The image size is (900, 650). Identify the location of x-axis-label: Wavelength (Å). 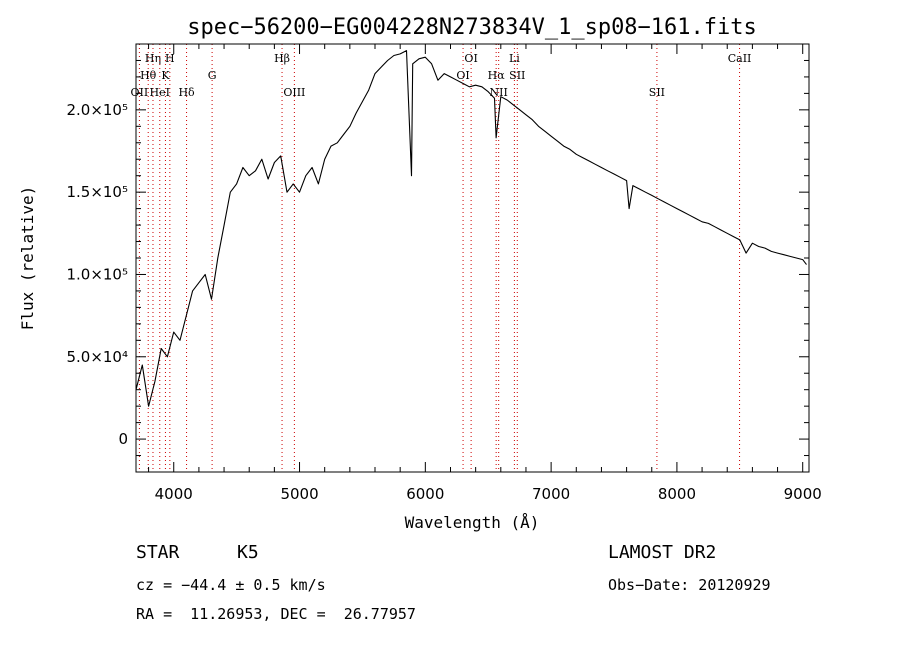
(472, 522).